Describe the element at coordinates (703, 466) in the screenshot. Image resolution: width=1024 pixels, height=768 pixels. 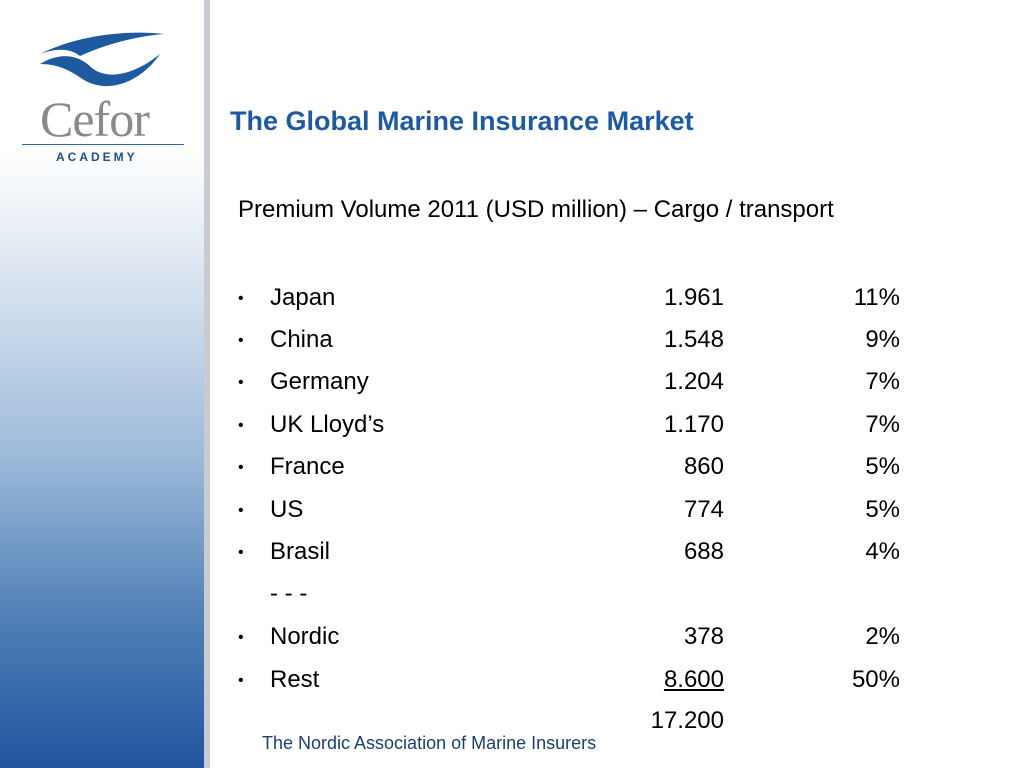
I see `premium-value-text: 860` at that location.